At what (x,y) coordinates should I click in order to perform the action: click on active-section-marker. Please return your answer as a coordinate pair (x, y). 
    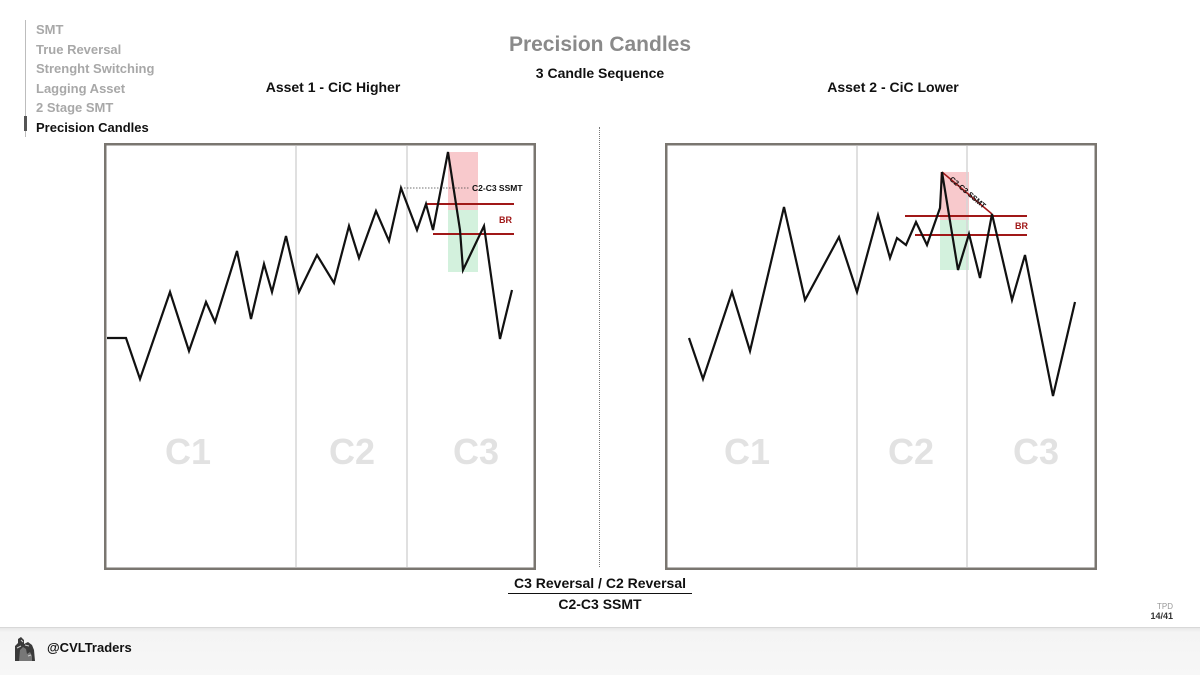
    Looking at the image, I should click on (25, 123).